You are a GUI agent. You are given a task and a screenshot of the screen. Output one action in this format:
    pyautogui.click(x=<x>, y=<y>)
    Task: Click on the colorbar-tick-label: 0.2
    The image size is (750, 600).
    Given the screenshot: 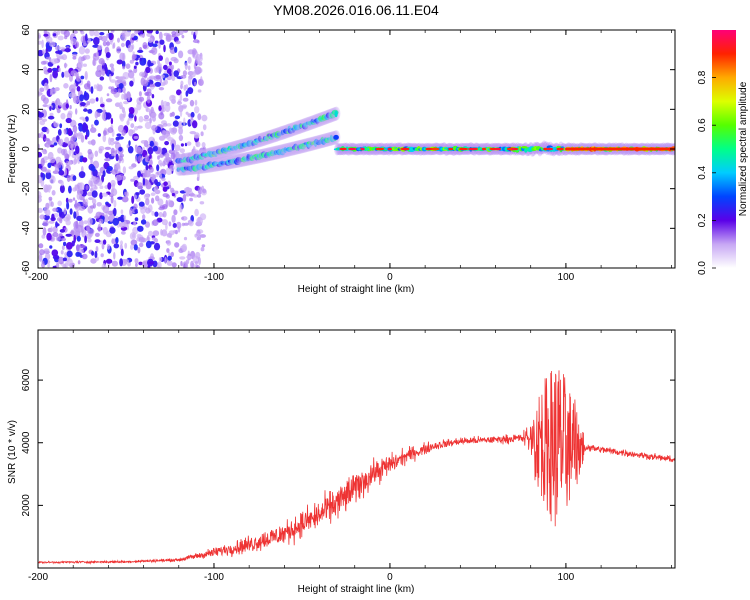 What is the action you would take?
    pyautogui.click(x=702, y=220)
    